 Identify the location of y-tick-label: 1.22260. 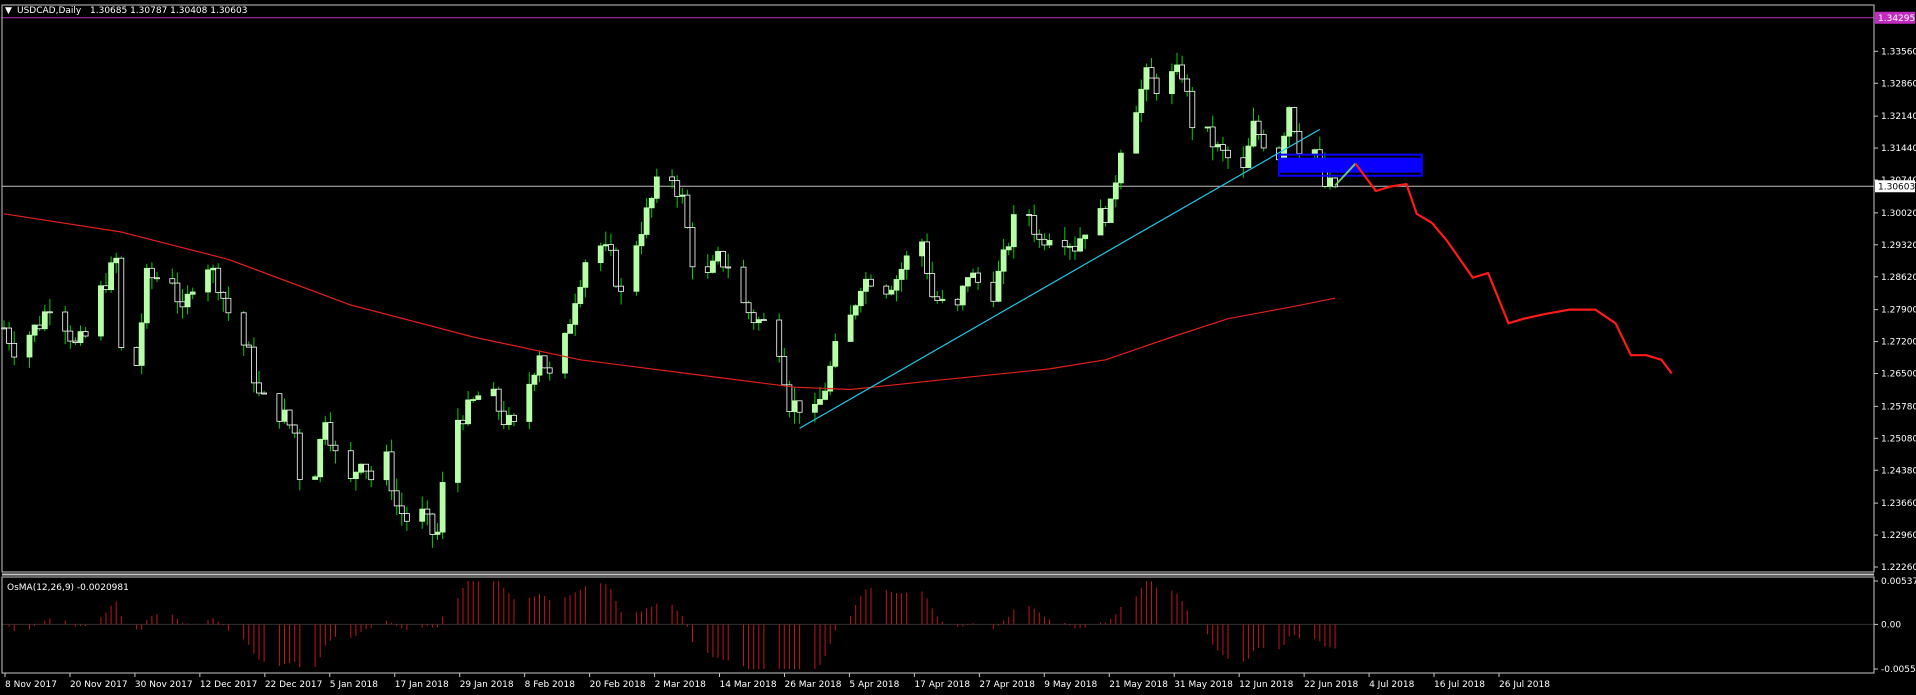
(1898, 568).